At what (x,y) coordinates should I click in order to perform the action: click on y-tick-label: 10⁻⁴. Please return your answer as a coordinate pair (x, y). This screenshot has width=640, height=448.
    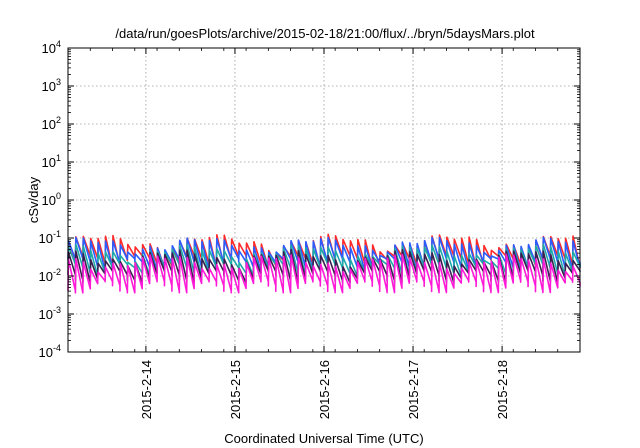
    Looking at the image, I should click on (50, 351).